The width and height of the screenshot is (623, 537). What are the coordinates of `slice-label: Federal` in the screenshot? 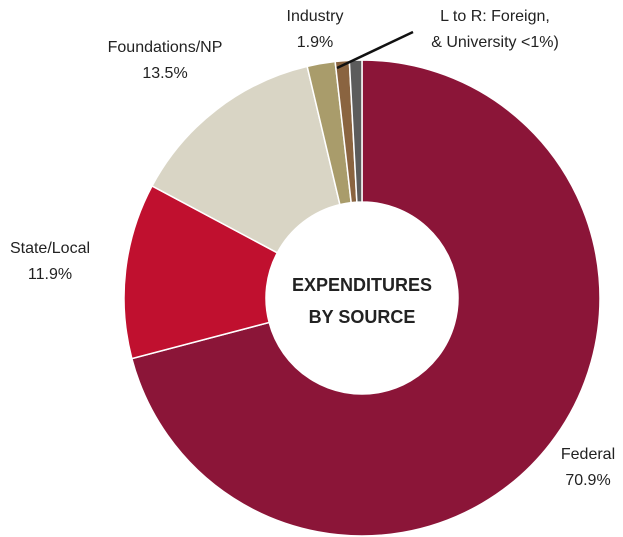 It's located at (588, 454).